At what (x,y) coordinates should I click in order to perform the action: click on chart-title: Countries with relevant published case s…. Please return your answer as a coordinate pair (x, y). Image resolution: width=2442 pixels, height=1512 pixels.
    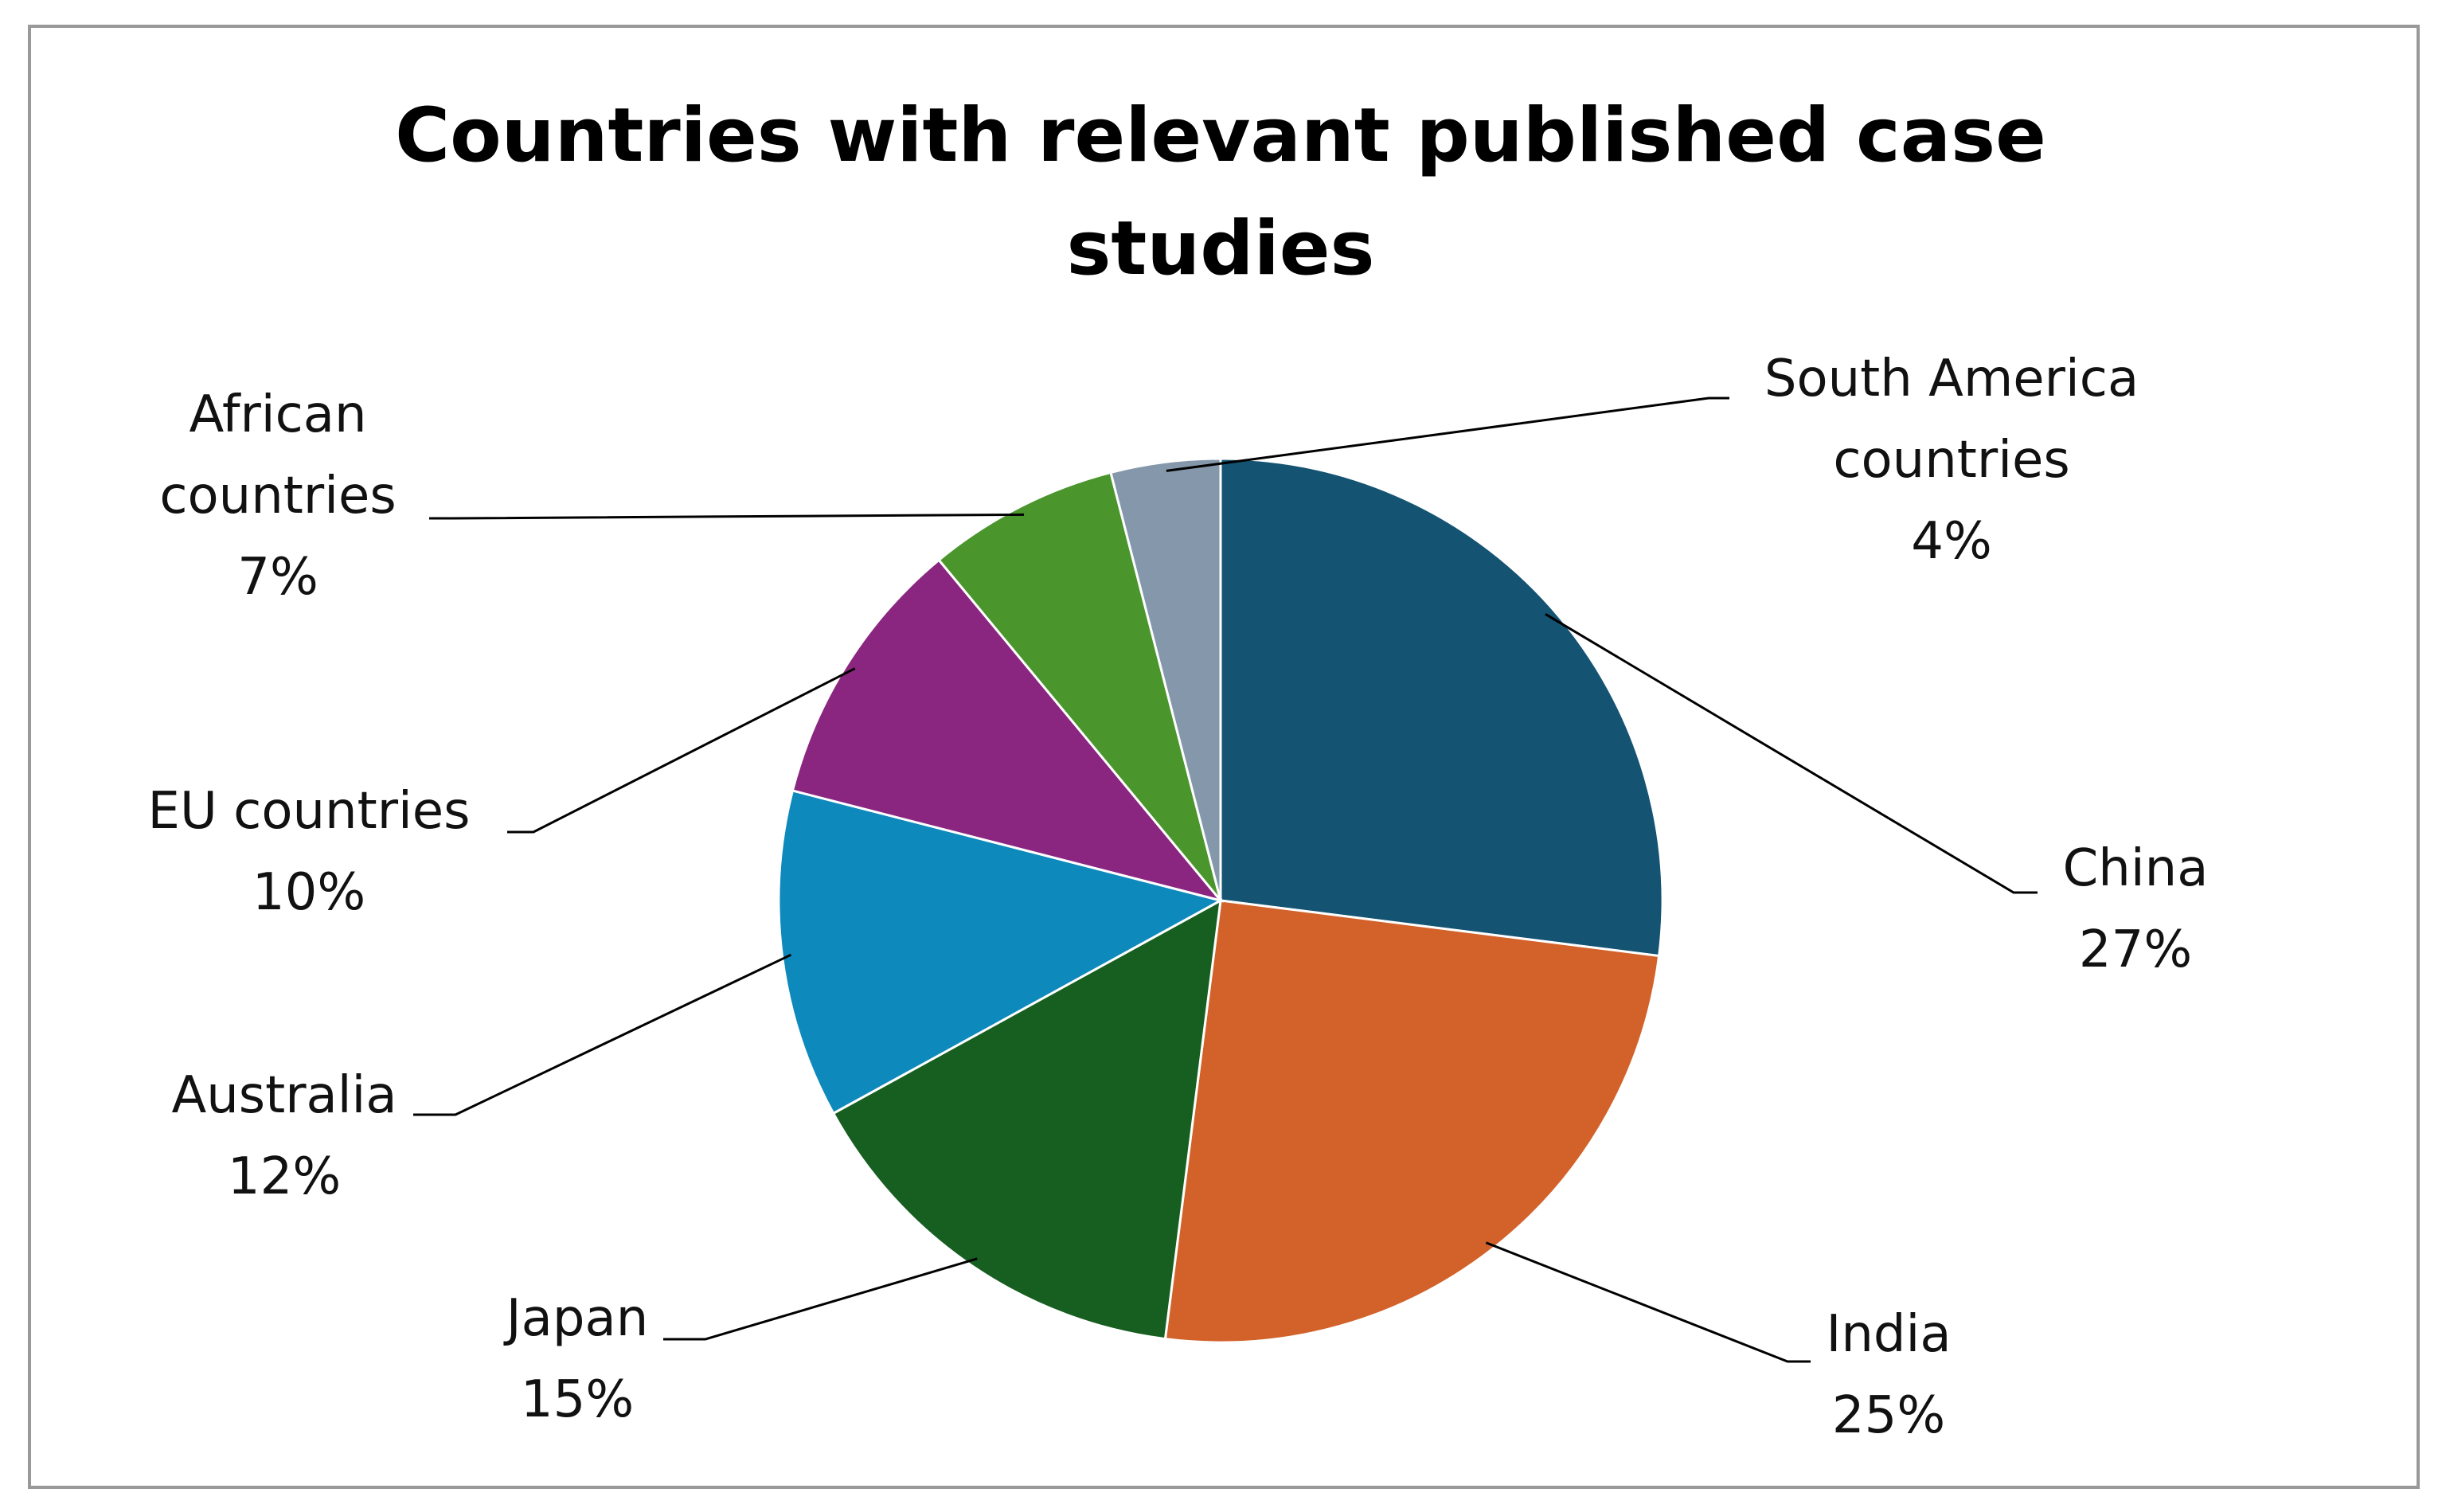
    Looking at the image, I should click on (1220, 192).